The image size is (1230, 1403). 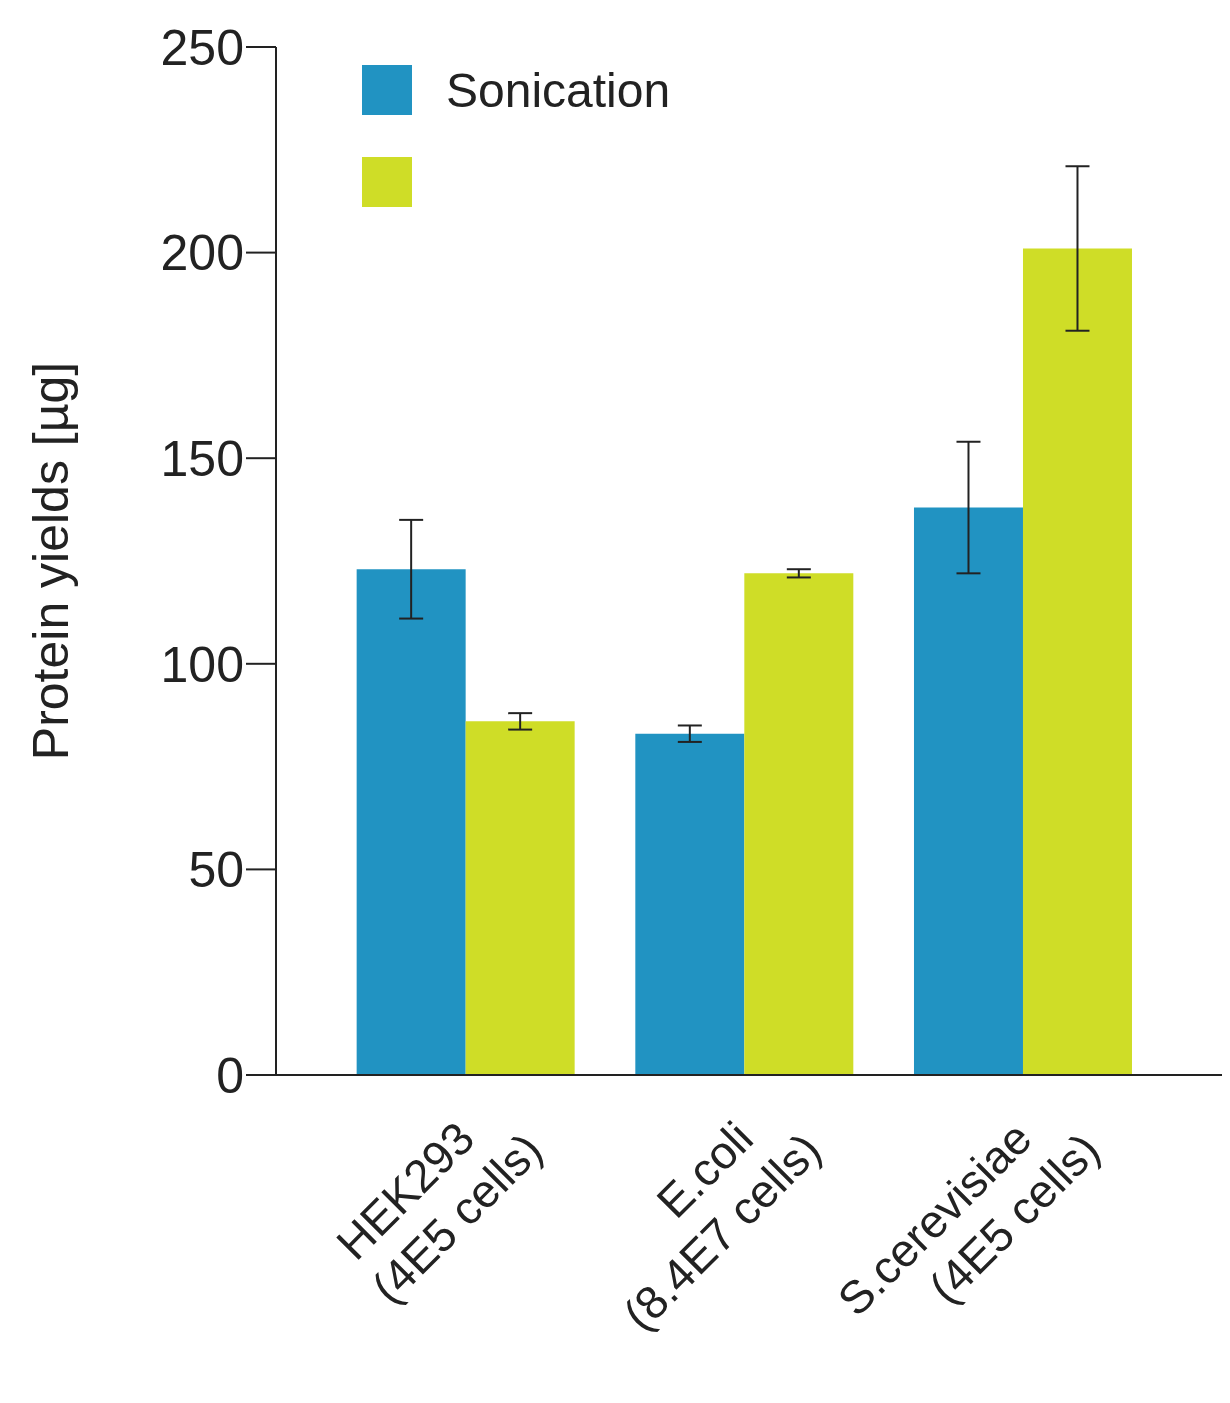 What do you see at coordinates (50, 561) in the screenshot?
I see `y-axis-title: Protein yields [µg]` at bounding box center [50, 561].